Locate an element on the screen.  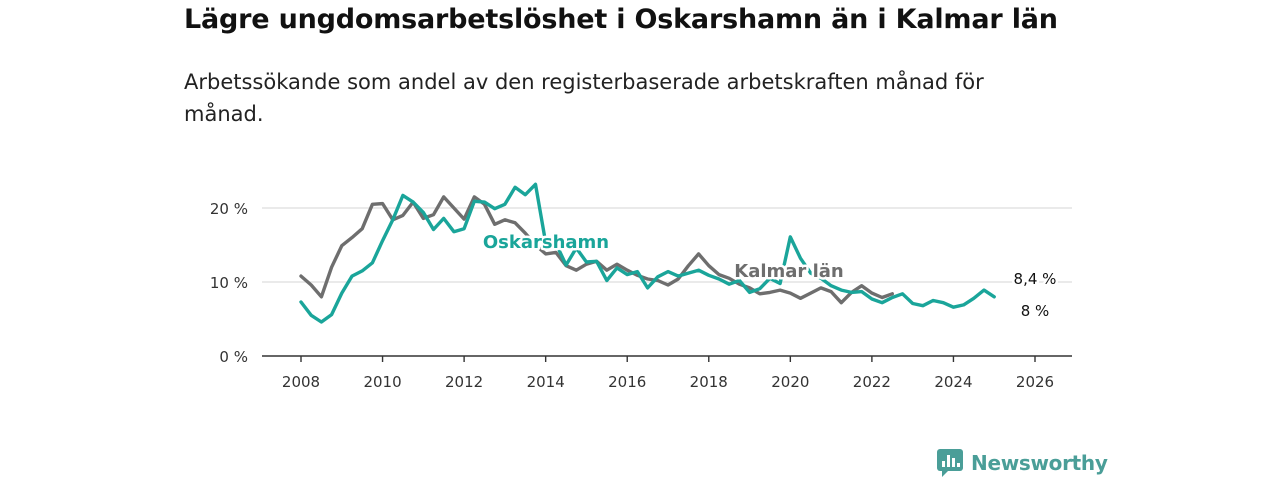
x-tick-label: 2010 is located at coordinates (382, 382).